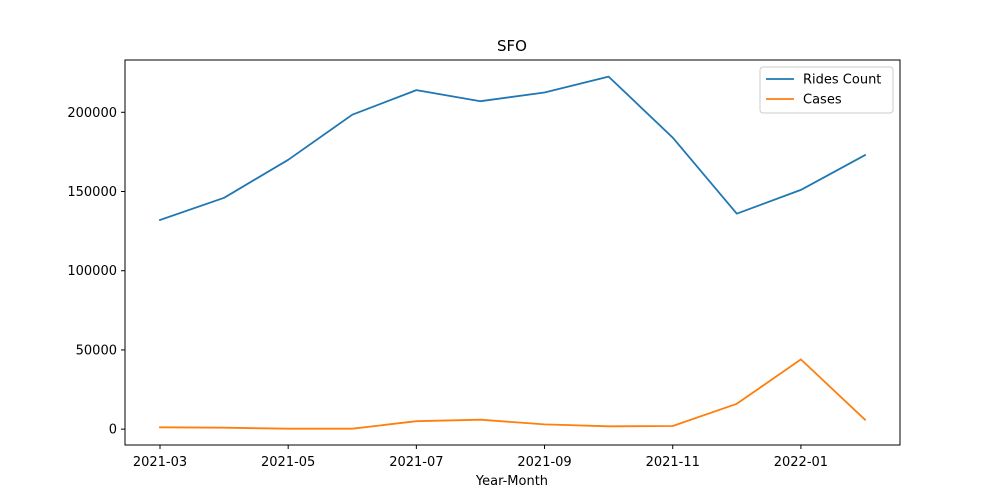  I want to click on y-axis: 0 50000 100000 150000 200000, so click(96, 272).